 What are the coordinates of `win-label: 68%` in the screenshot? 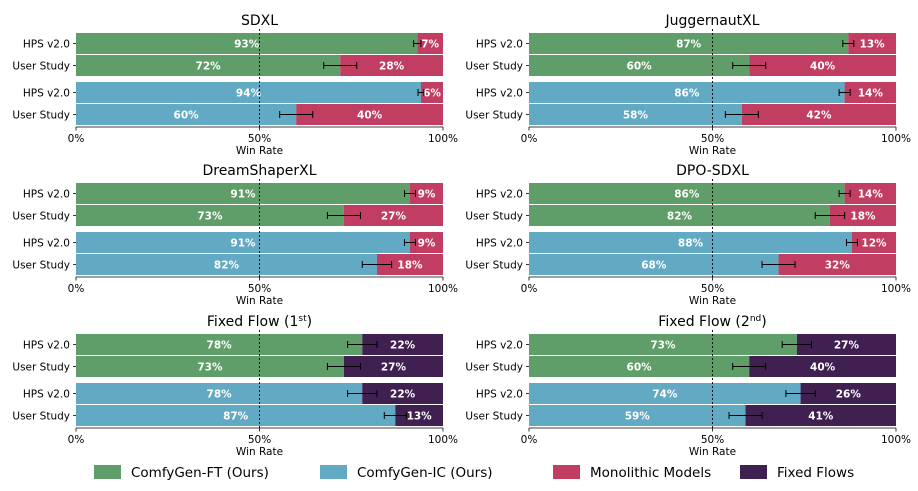 It's located at (654, 266).